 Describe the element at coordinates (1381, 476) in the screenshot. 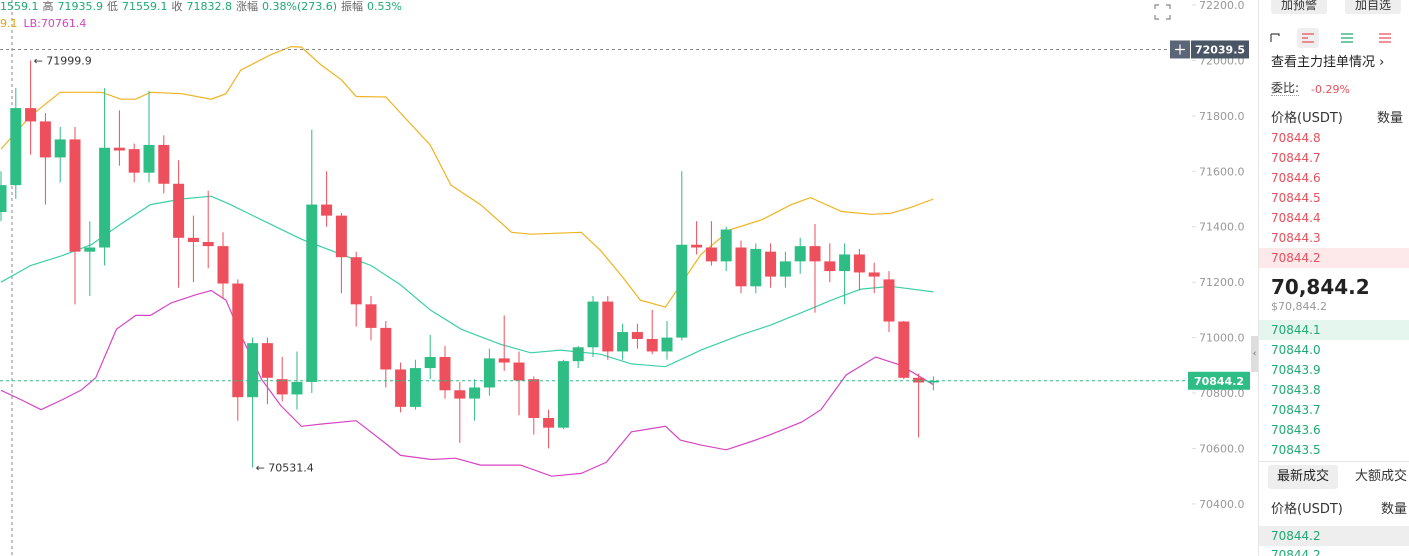

I see `tab-large: 大额成交` at that location.